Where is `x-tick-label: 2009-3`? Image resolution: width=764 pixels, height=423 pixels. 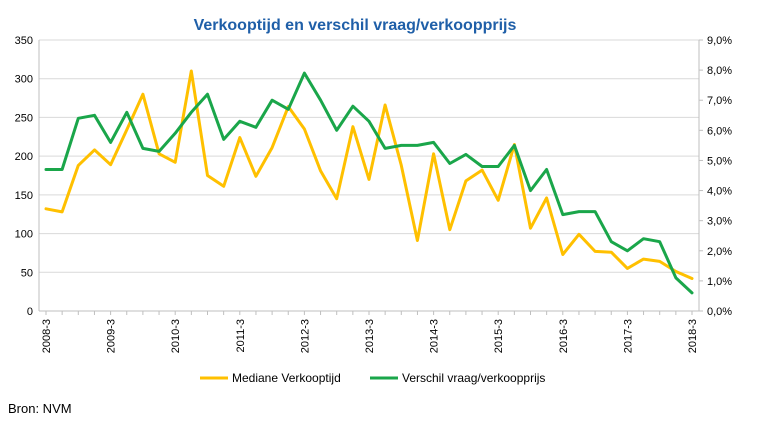
x-tick-label: 2009-3 is located at coordinates (112, 336).